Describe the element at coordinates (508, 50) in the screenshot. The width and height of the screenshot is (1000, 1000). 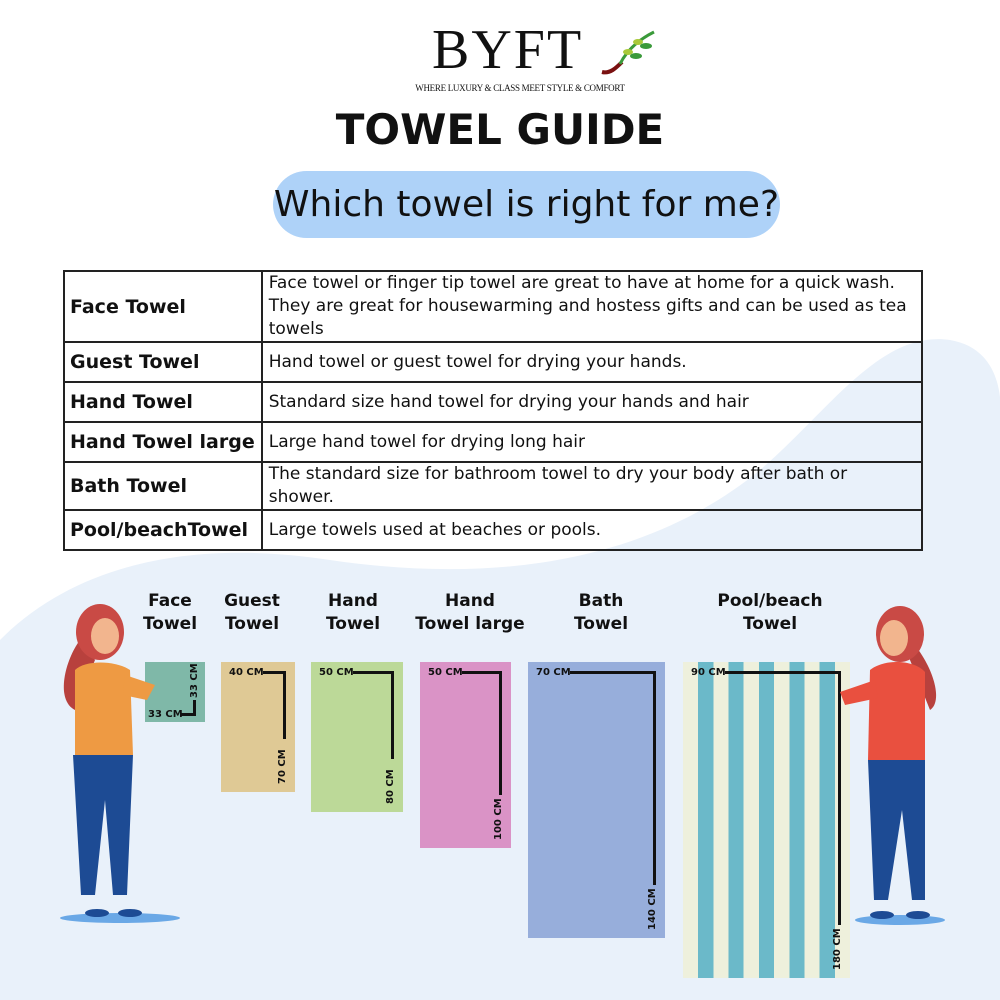
I see `brand-logo: BYFT` at that location.